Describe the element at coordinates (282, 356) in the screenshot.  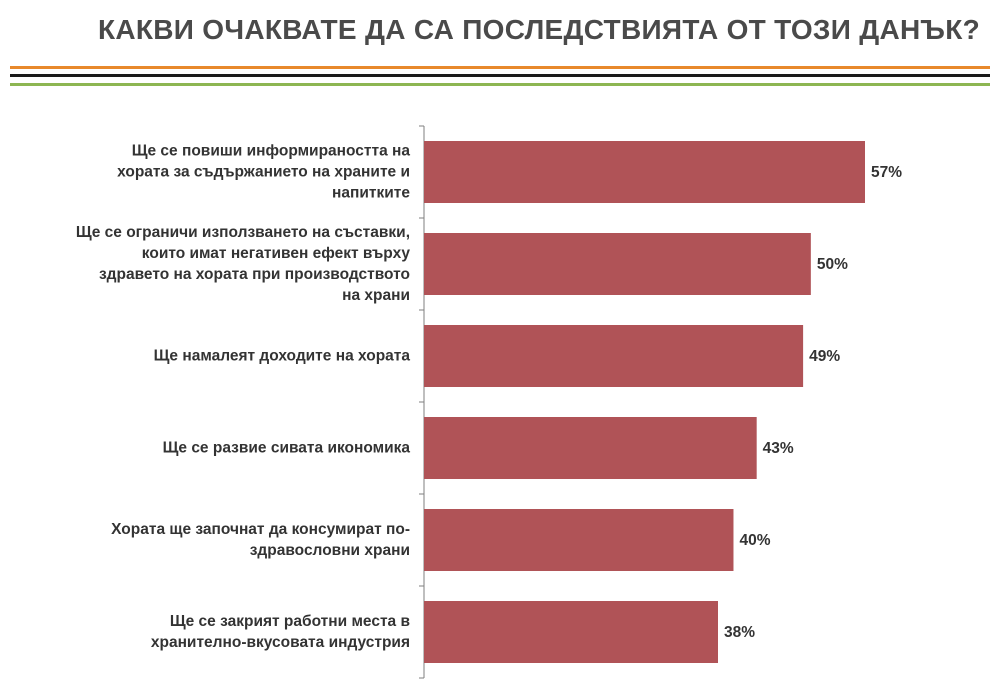
I see `category-label: Ще намалеят доходите на хората` at that location.